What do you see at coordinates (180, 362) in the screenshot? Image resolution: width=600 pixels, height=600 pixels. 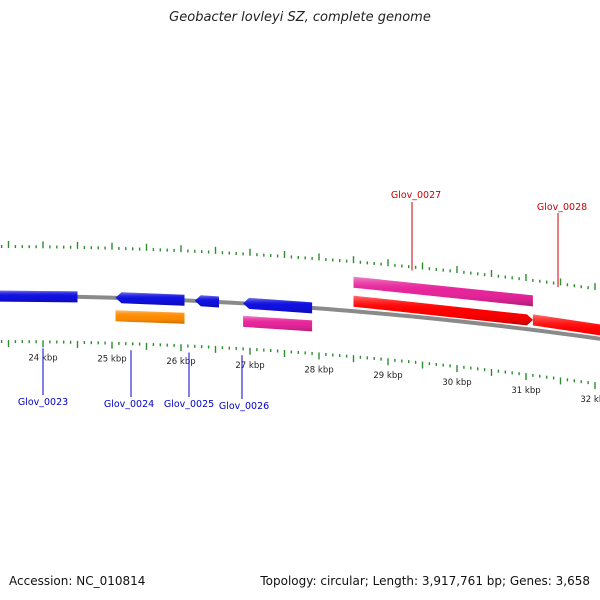 I see `scale-label: 26 kbp` at bounding box center [180, 362].